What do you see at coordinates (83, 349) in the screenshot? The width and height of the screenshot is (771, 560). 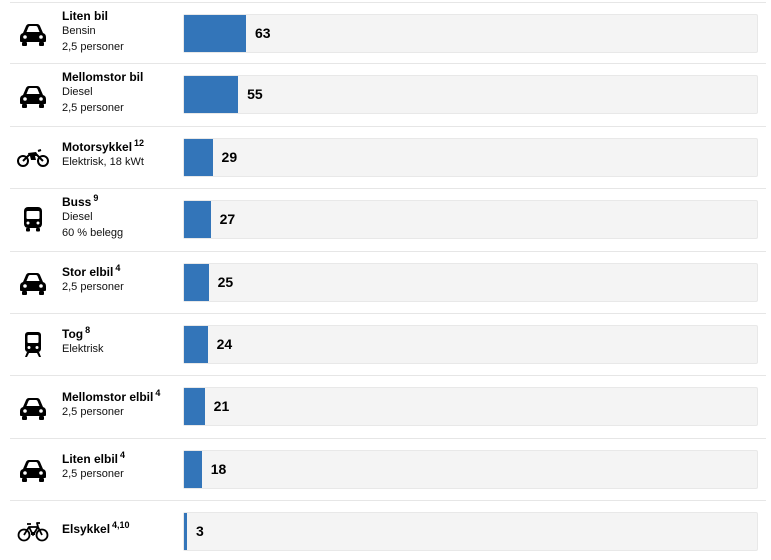 I see `category-detail: Elektrisk` at bounding box center [83, 349].